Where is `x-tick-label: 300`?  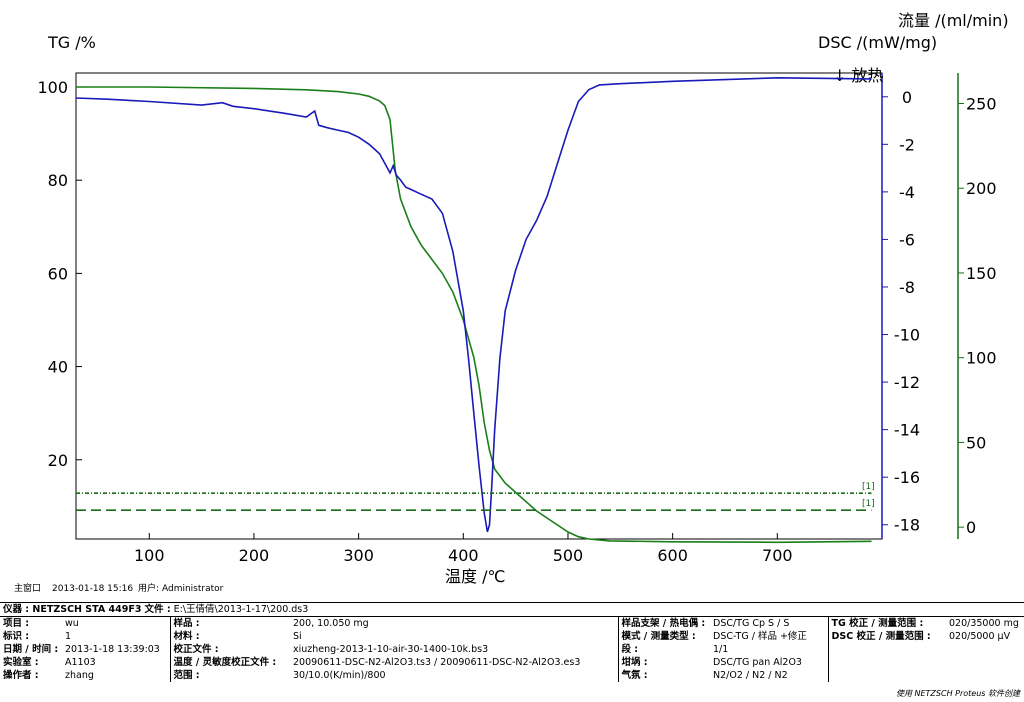
x-tick-label: 300 is located at coordinates (358, 555).